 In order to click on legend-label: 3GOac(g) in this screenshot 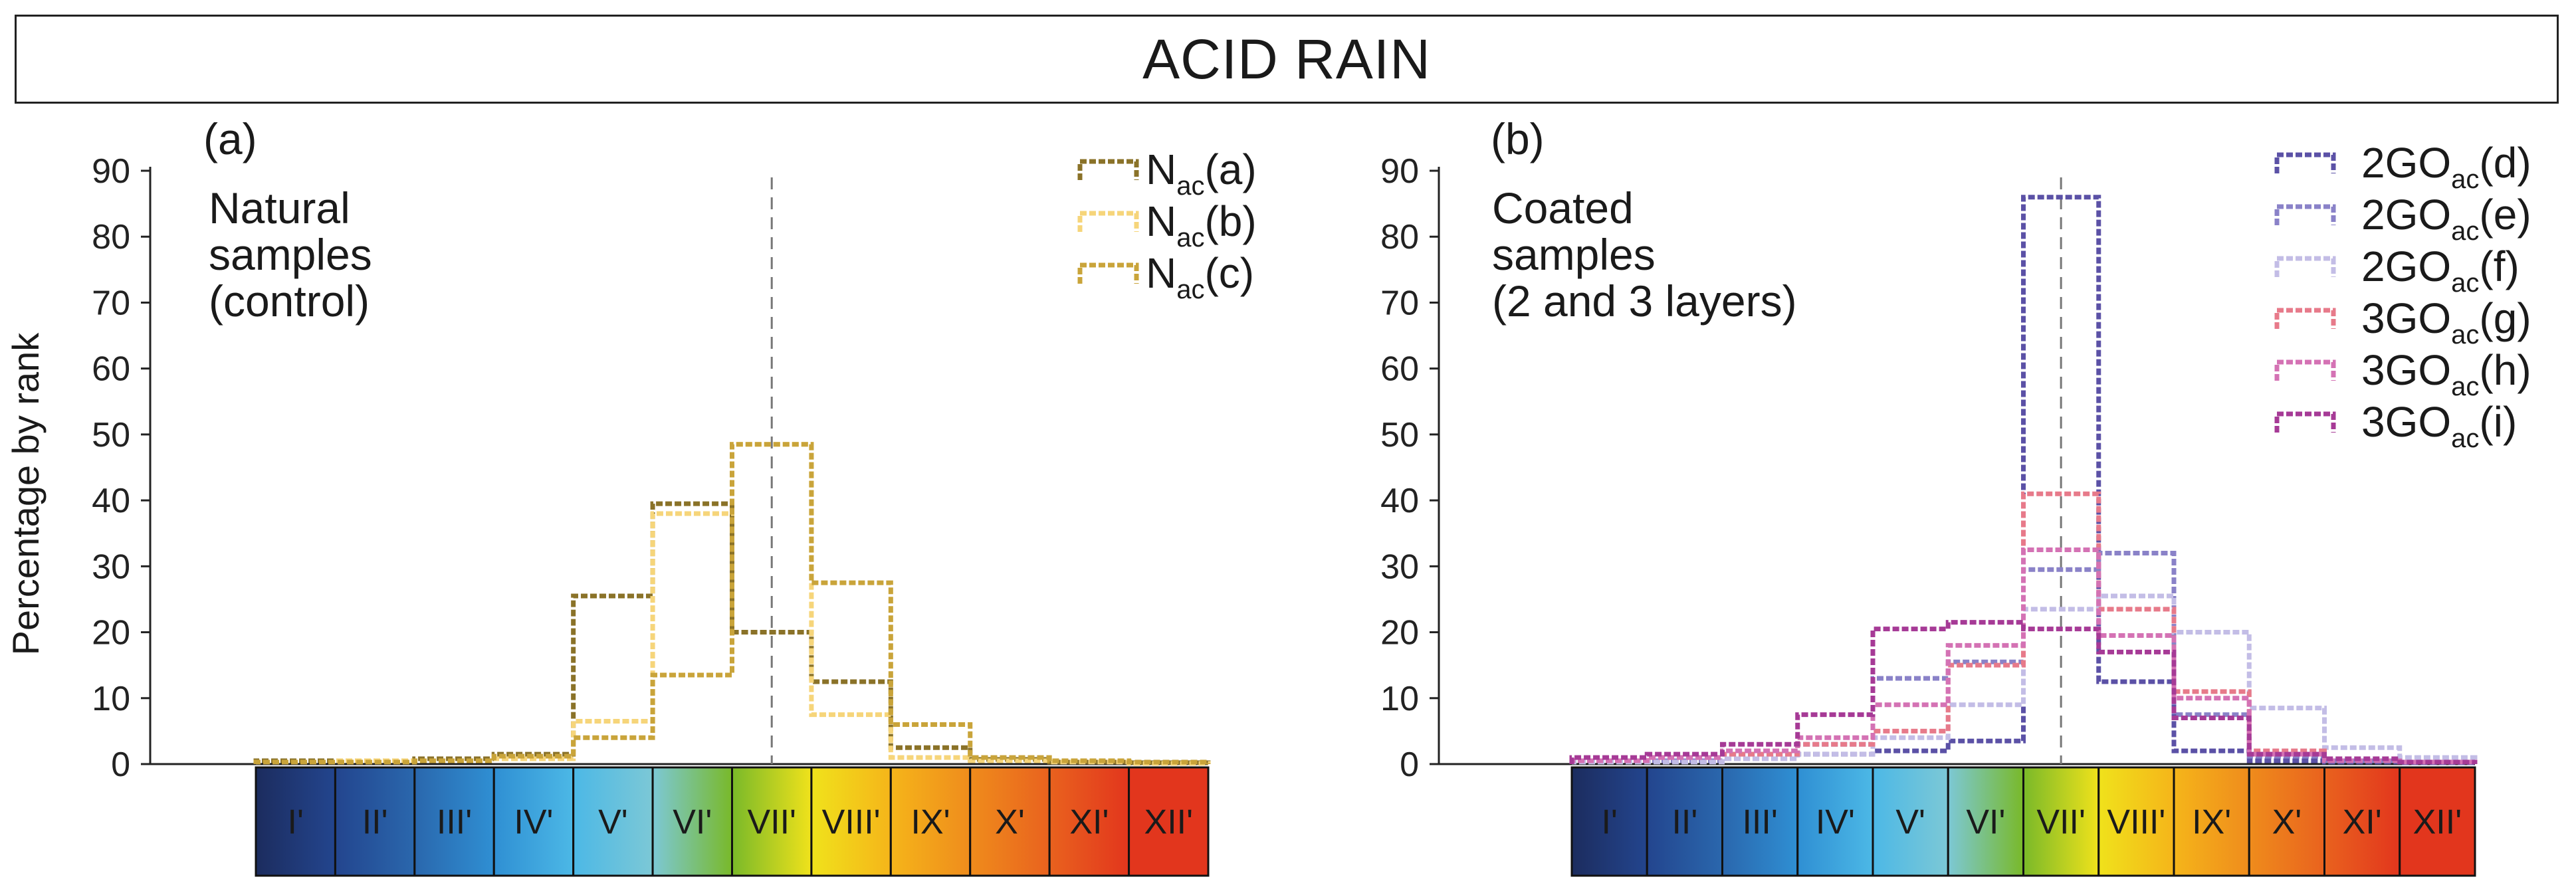, I will do `click(2446, 321)`.